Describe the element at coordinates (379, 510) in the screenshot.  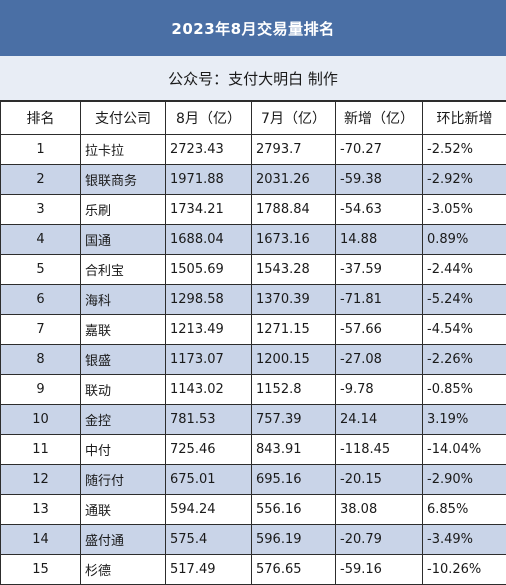
I see `delta-cell: 38.08` at that location.